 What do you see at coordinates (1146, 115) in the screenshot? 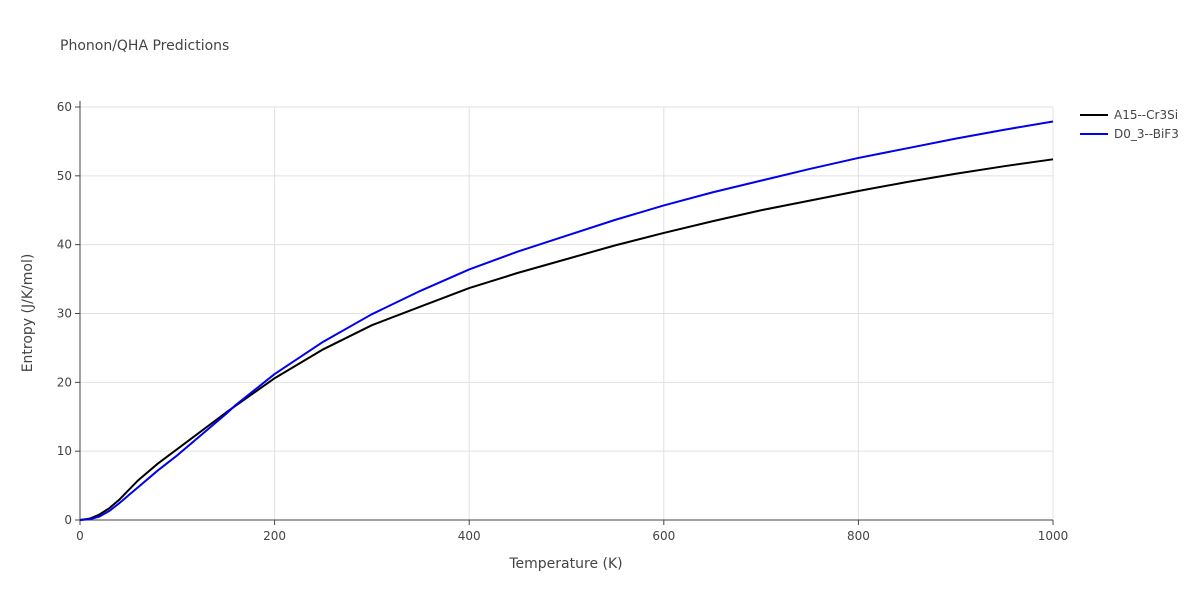
I see `legend-label: A15--Cr3Si` at bounding box center [1146, 115].